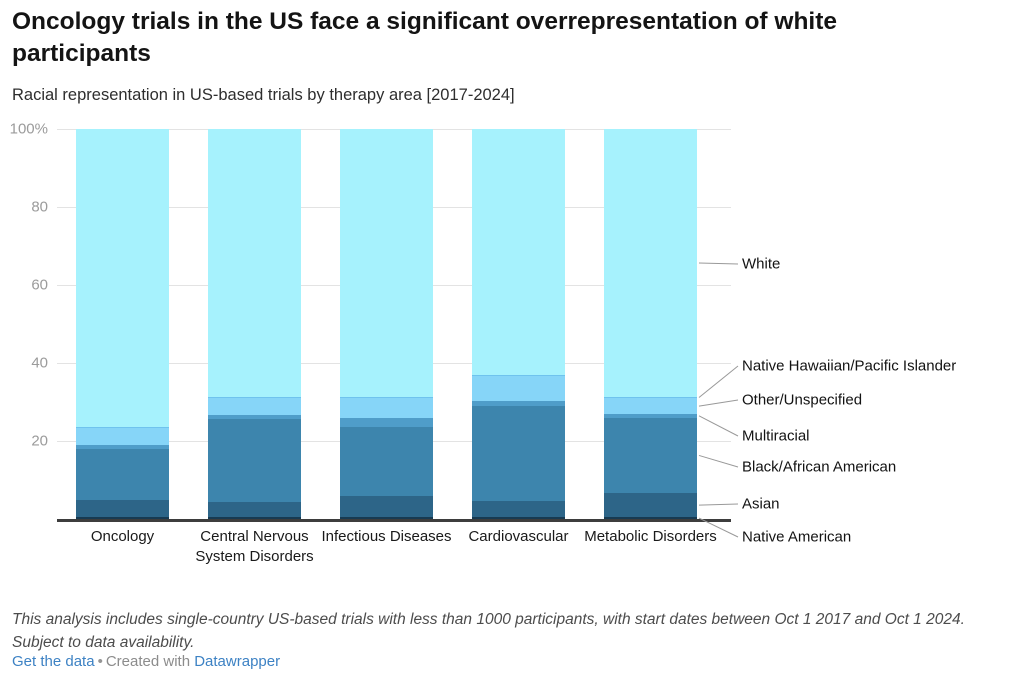 This screenshot has height=679, width=1024. I want to click on legend-label: Asian, so click(761, 504).